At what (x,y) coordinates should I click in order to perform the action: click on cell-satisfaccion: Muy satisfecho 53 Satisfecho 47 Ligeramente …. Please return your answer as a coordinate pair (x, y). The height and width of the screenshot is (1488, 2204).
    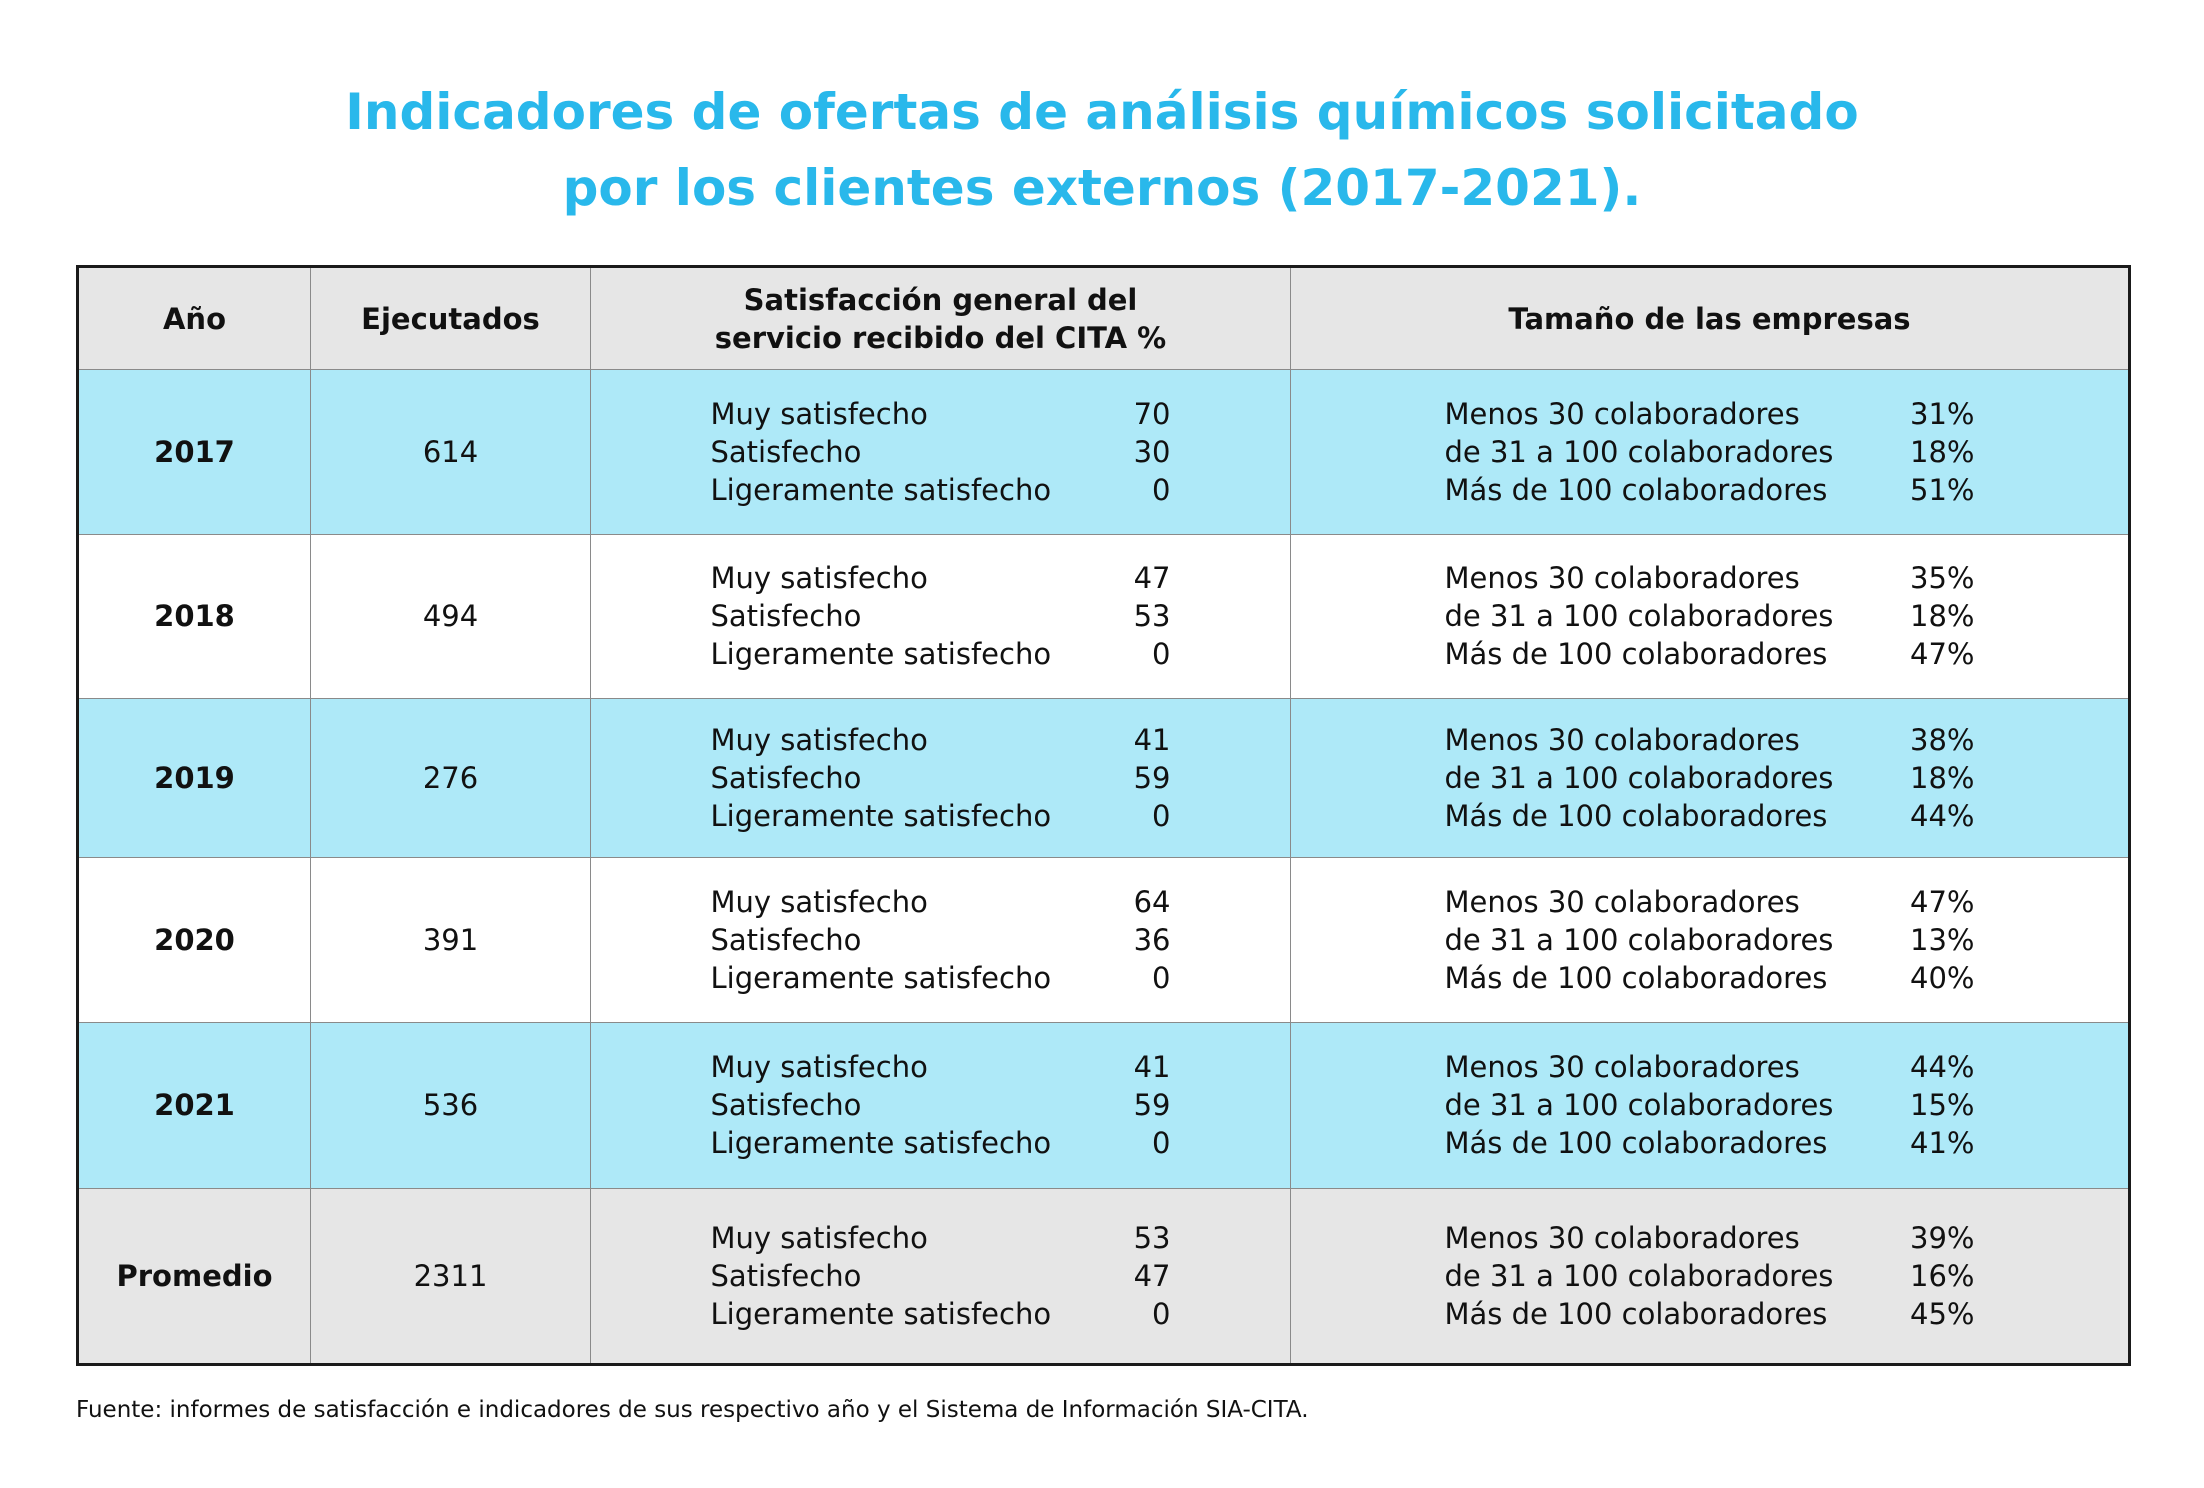
    Looking at the image, I should click on (940, 1276).